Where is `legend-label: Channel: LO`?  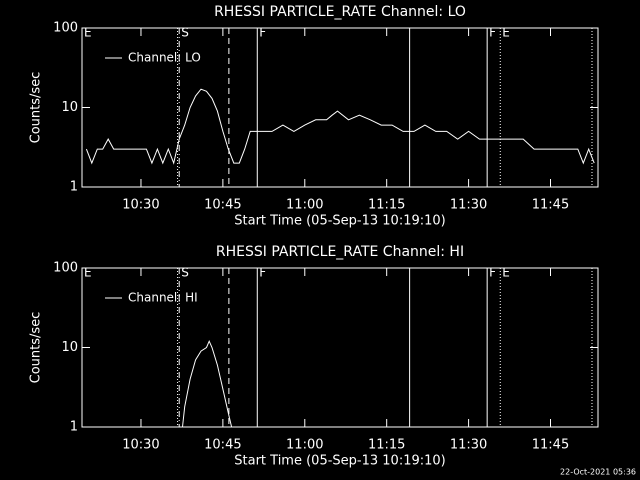 legend-label: Channel: LO is located at coordinates (164, 58).